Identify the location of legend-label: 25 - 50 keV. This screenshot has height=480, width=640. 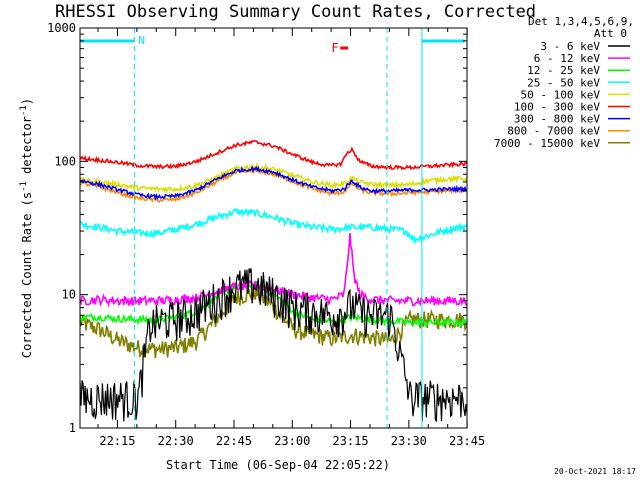
(563, 82).